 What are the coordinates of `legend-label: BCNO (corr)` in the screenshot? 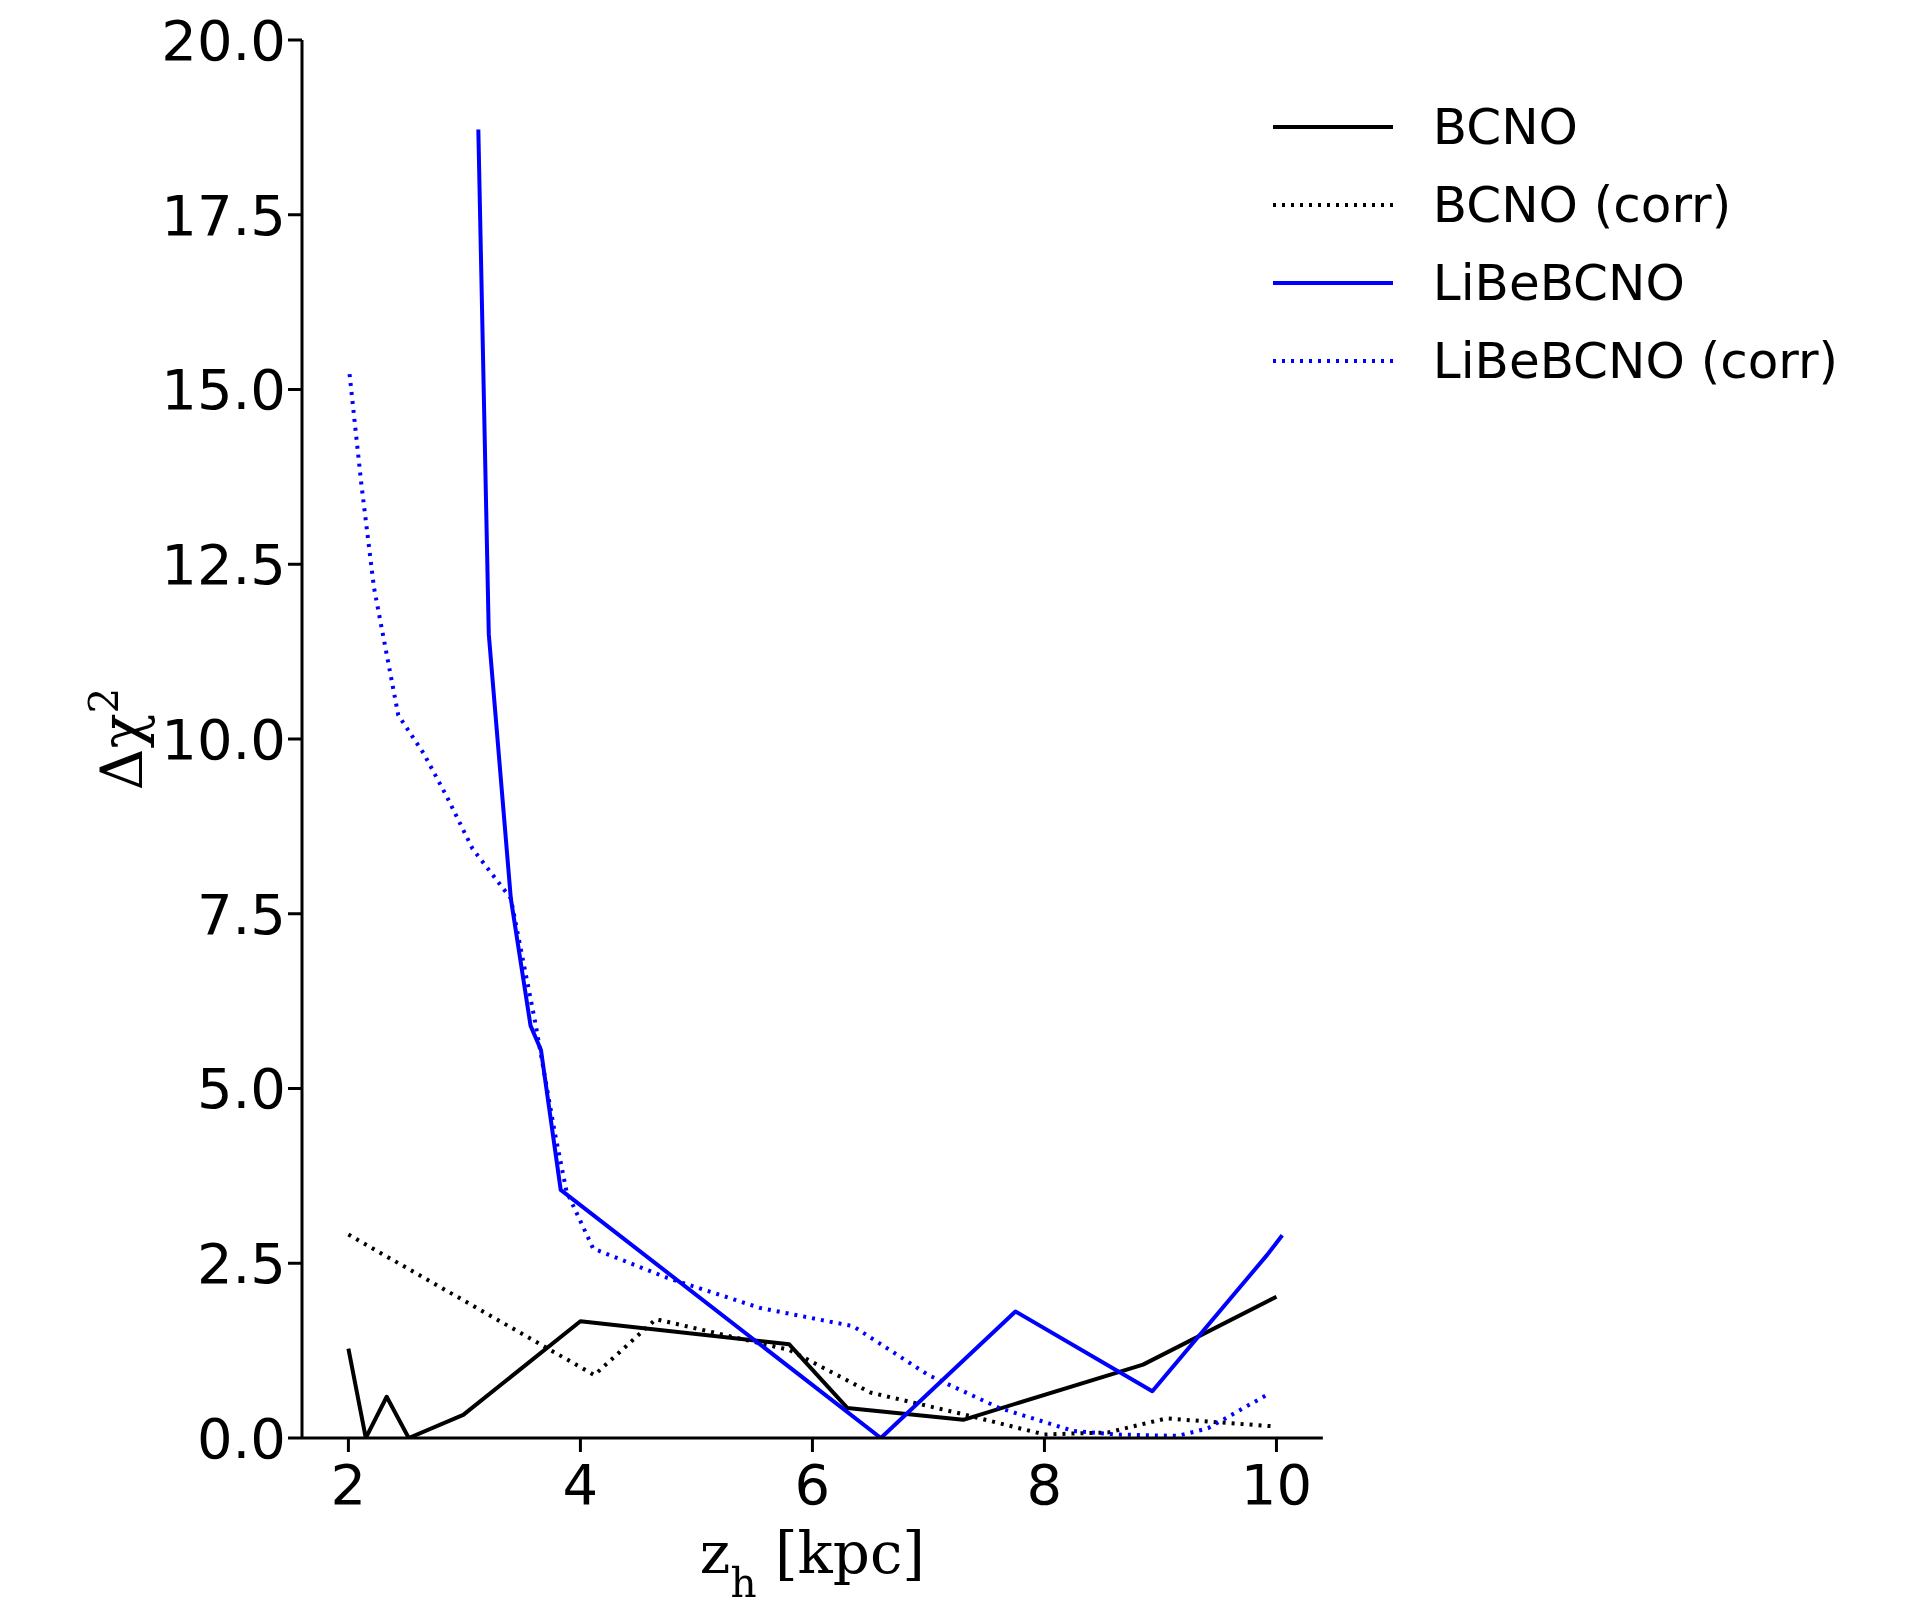 It's located at (1582, 205).